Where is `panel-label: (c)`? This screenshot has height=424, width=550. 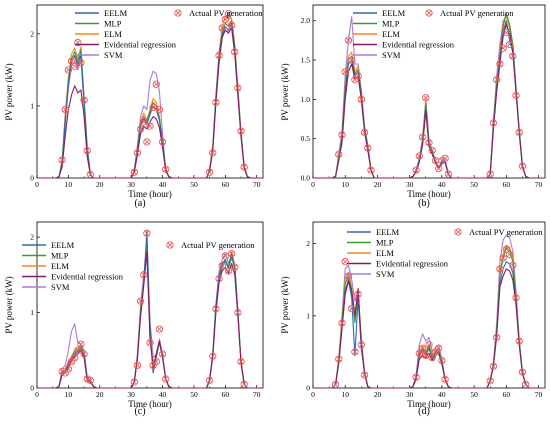
panel-label: (c) is located at coordinates (139, 411).